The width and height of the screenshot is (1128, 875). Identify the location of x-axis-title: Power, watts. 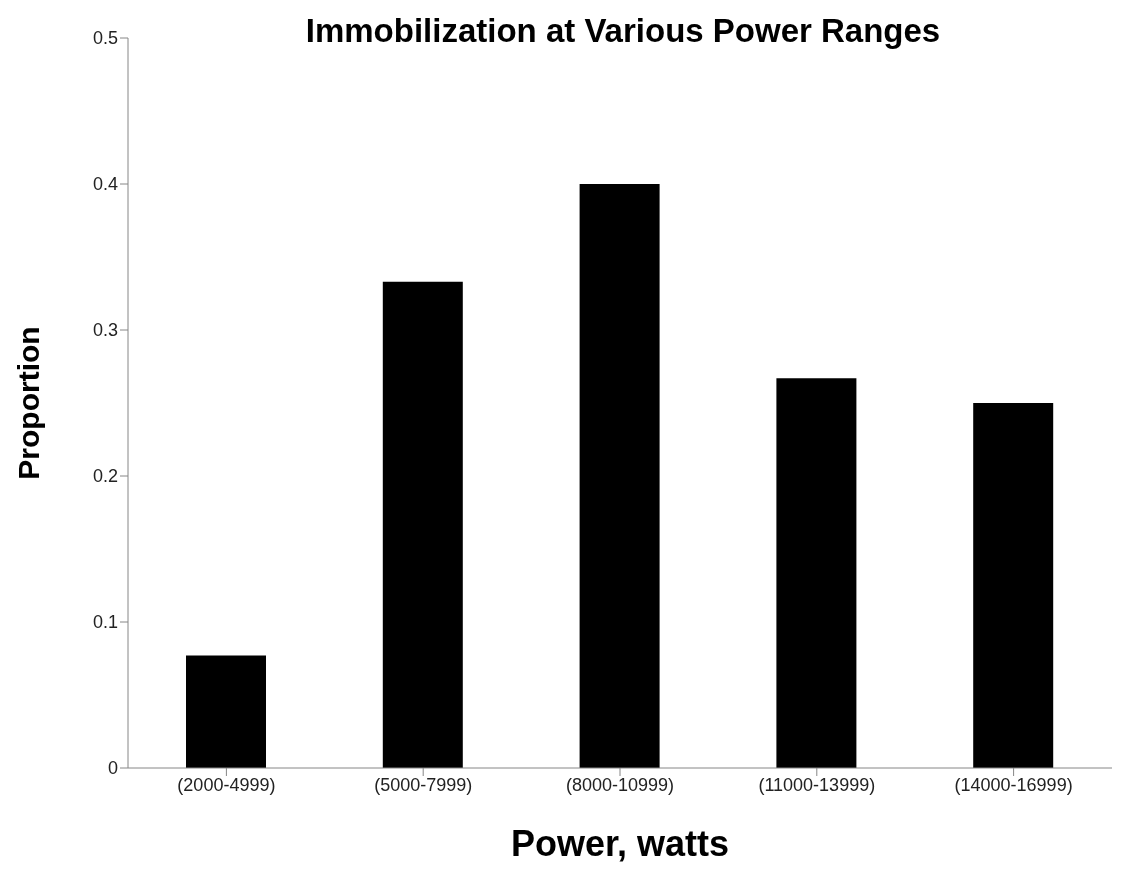
(620, 843).